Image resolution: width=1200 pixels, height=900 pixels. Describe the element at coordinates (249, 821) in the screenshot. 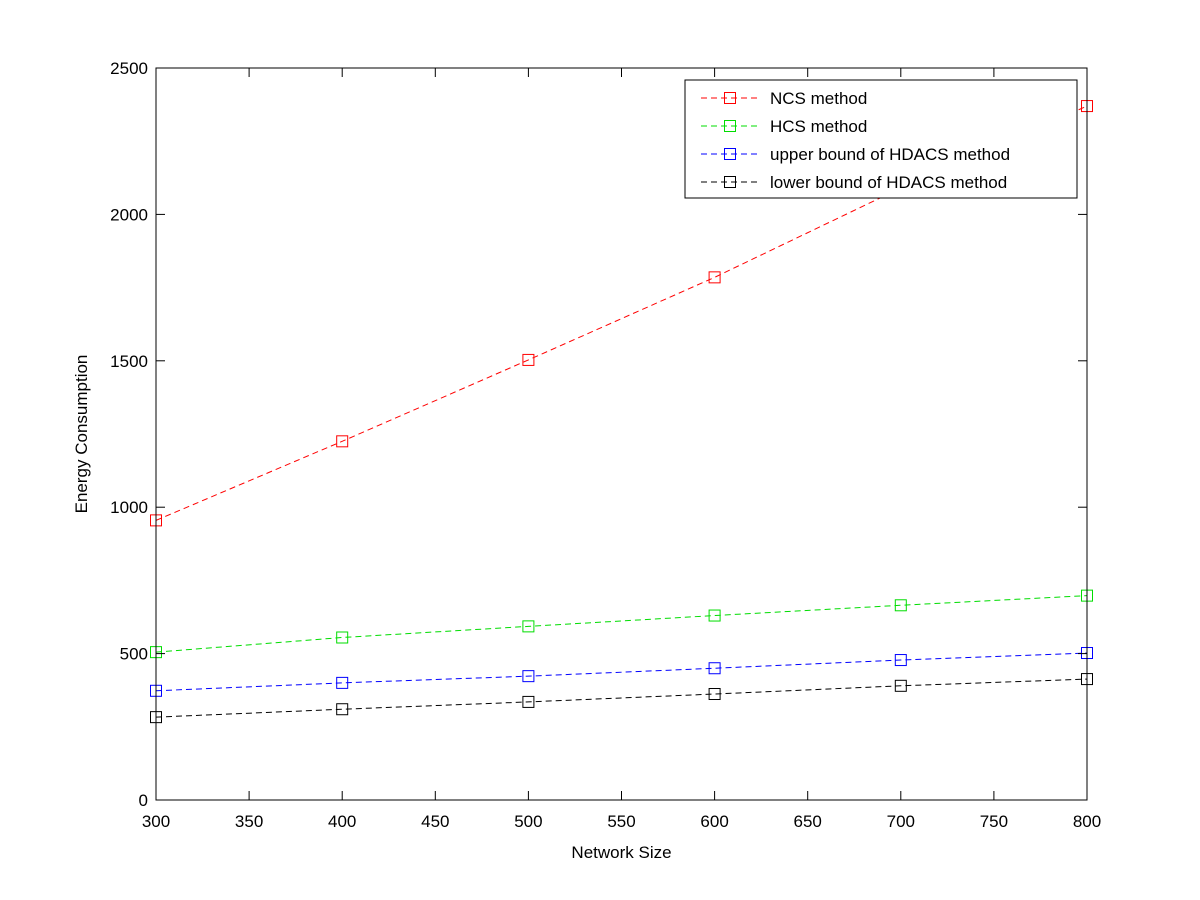

I see `x-tick-label: 350` at that location.